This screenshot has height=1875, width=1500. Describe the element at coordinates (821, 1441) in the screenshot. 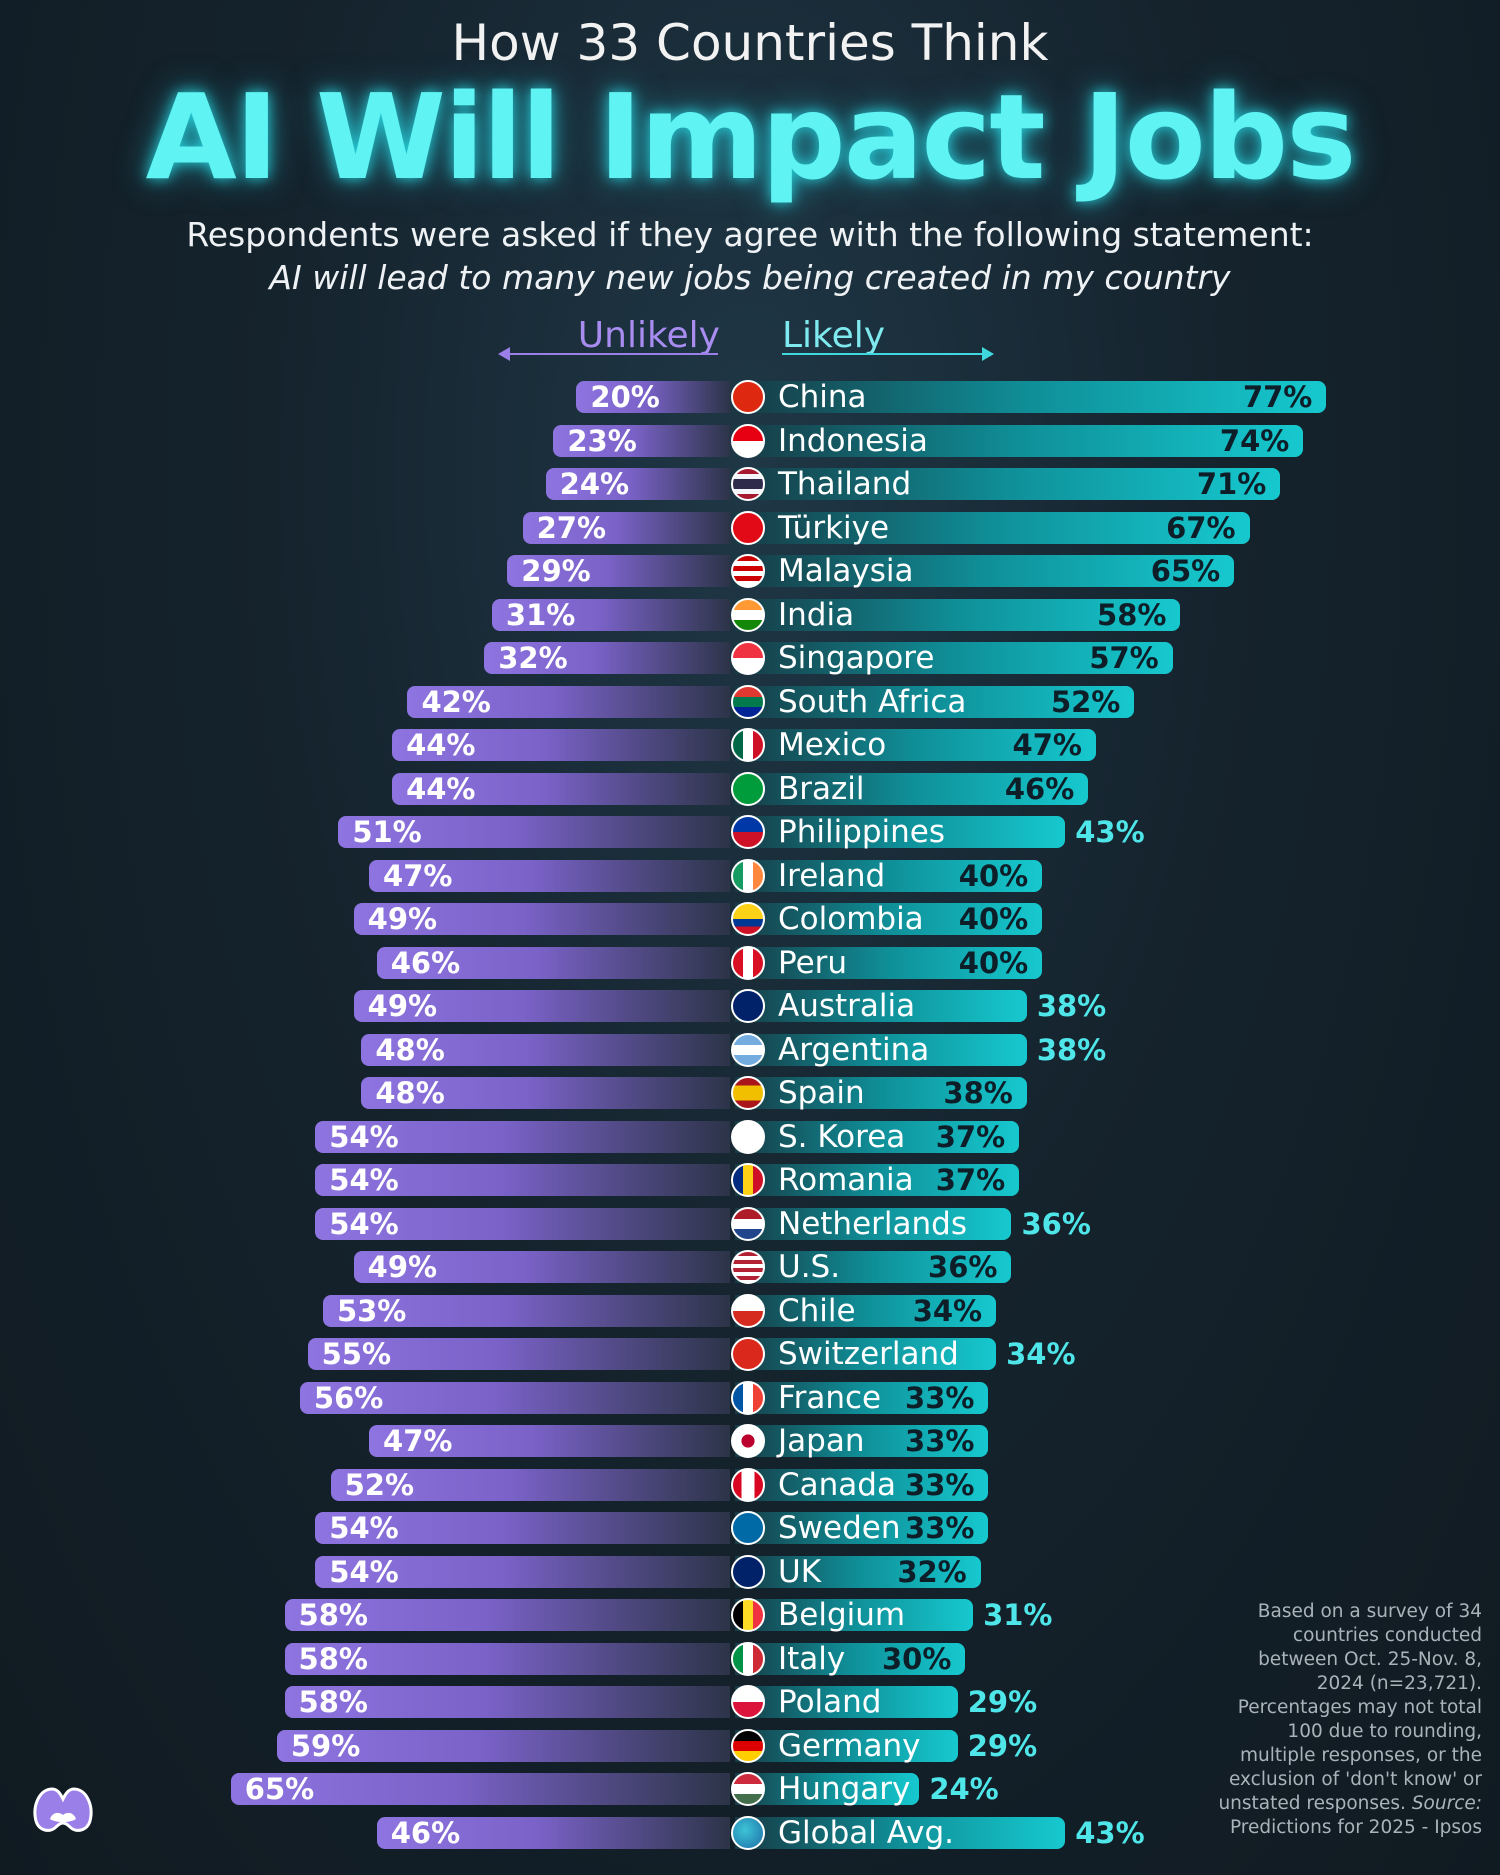

I see `country-label: Japan` at that location.